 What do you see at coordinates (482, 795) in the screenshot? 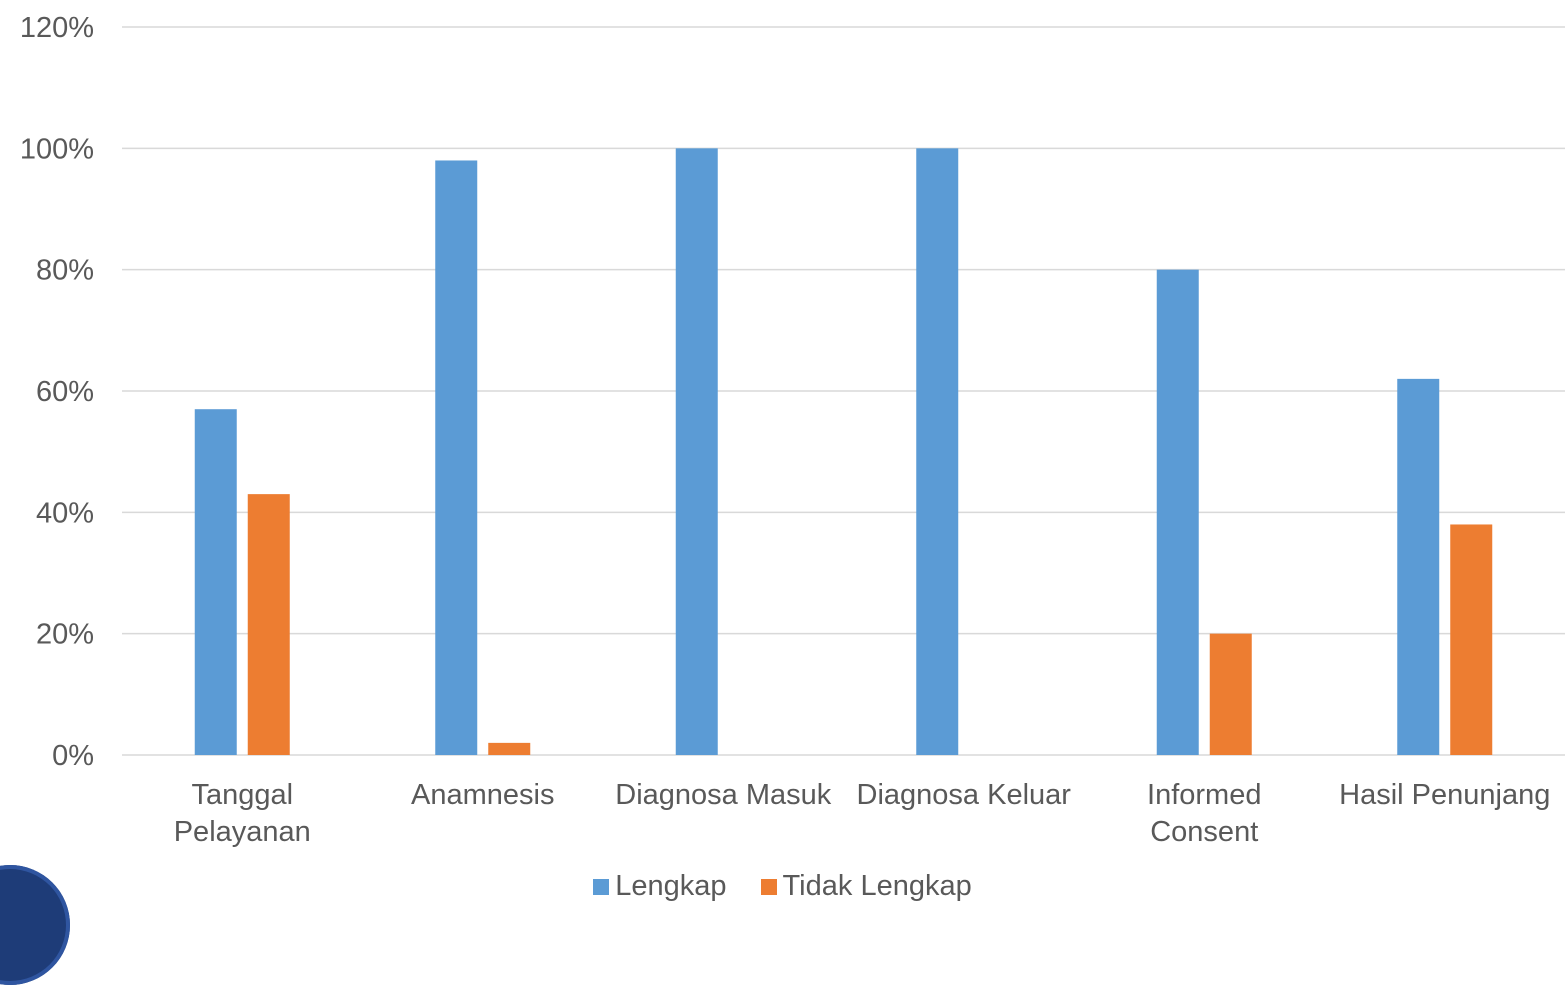
I see `x-tick-label: Anamnesis` at bounding box center [482, 795].